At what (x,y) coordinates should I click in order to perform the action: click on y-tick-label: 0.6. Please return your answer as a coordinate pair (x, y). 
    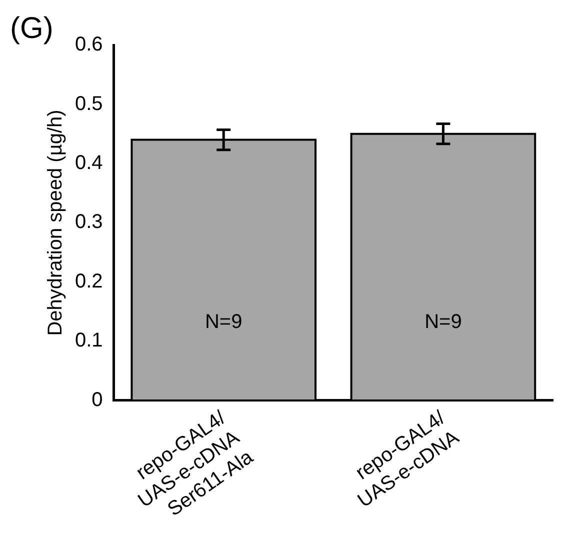
    Looking at the image, I should click on (88, 45).